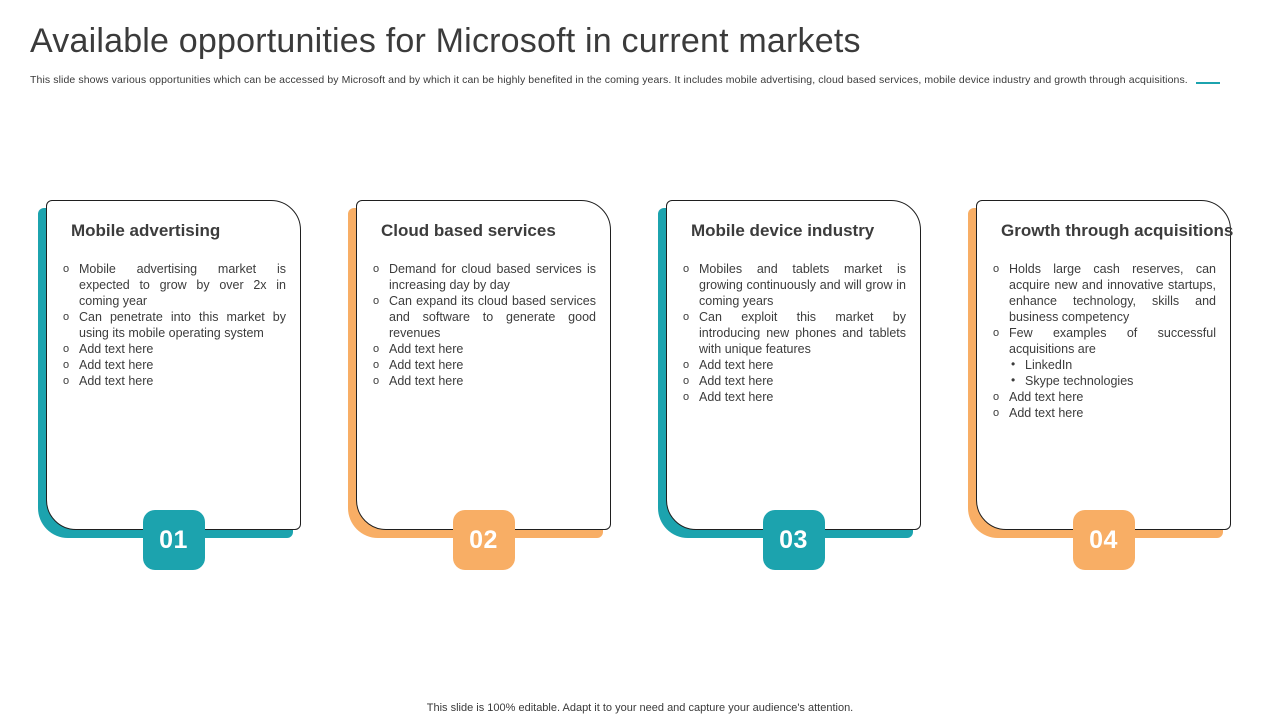 The width and height of the screenshot is (1280, 720). What do you see at coordinates (468, 230) in the screenshot?
I see `card-title: Cloud based services` at bounding box center [468, 230].